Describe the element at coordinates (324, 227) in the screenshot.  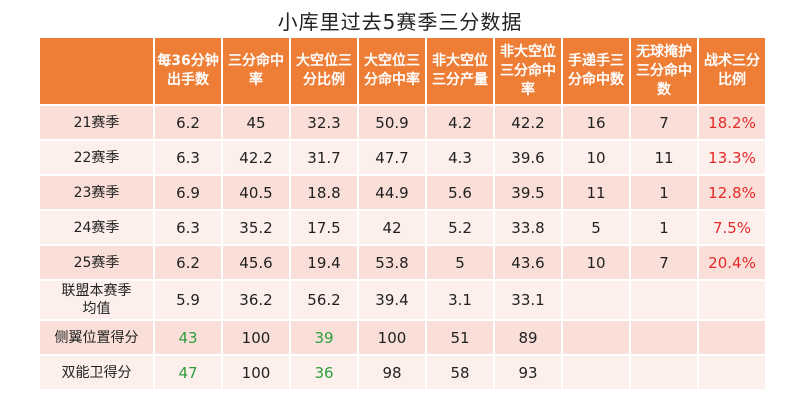
I see `table-cell: 17.5` at that location.